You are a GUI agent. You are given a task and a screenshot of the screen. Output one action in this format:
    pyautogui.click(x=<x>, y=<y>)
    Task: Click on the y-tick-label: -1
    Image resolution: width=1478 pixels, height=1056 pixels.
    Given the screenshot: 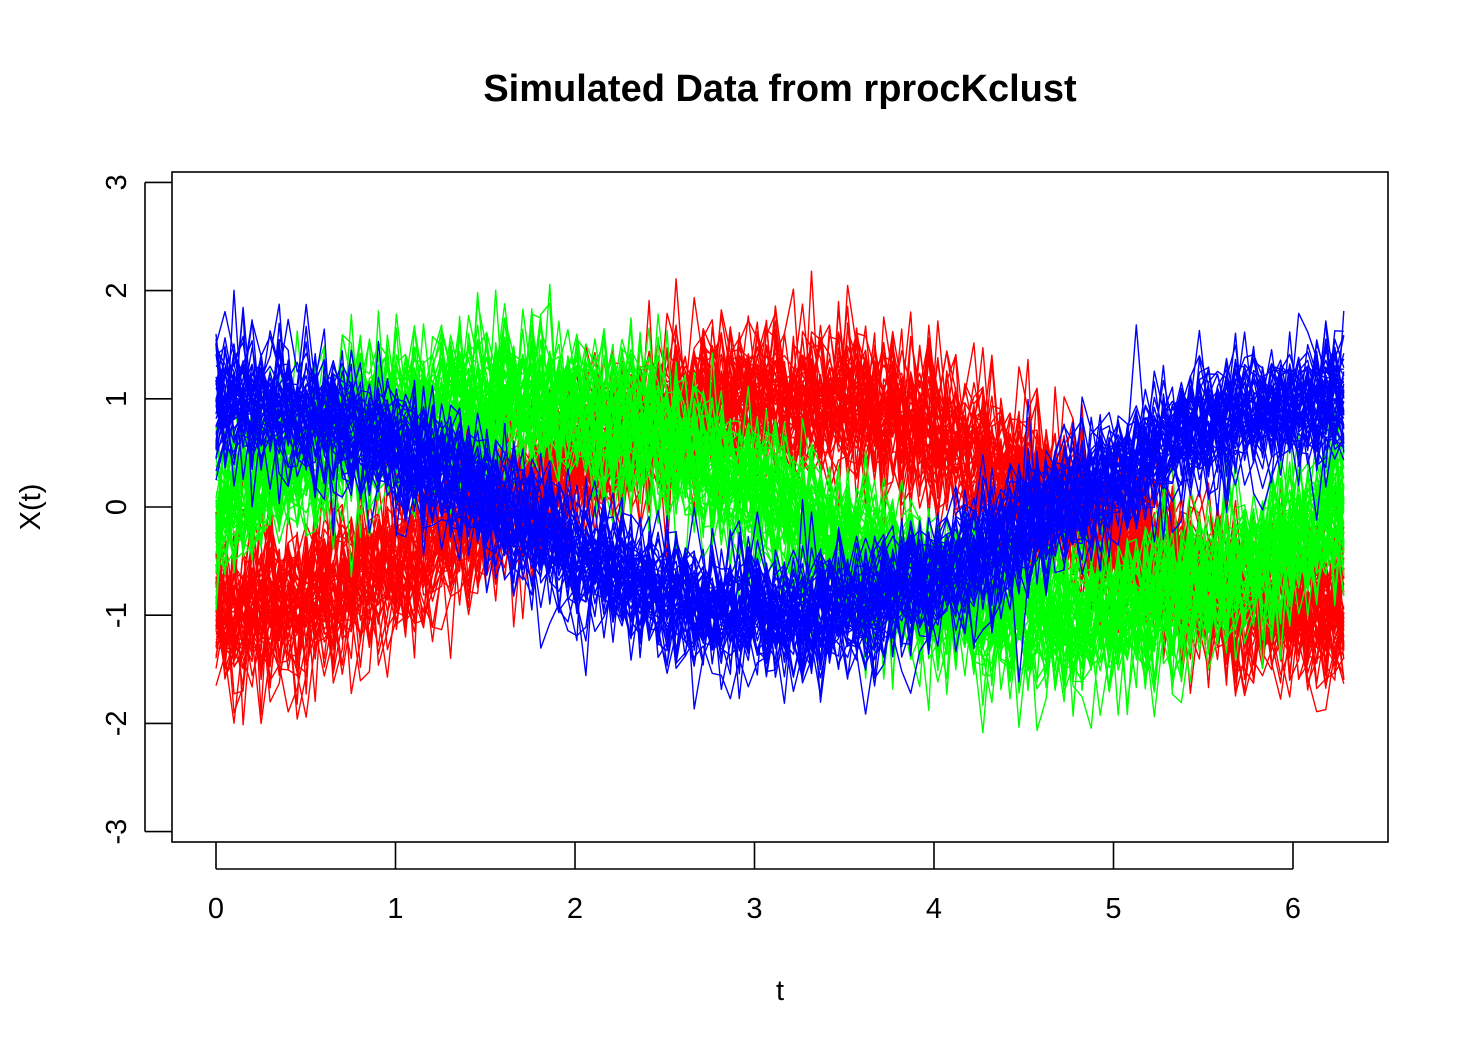 What is the action you would take?
    pyautogui.click(x=117, y=615)
    